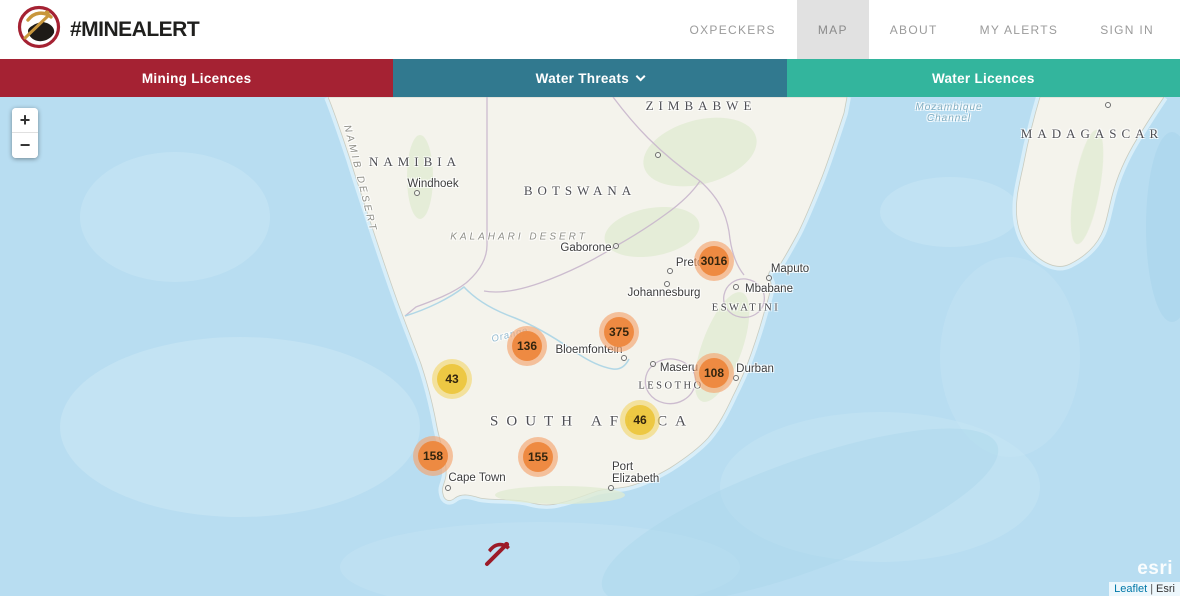 The height and width of the screenshot is (596, 1180). What do you see at coordinates (39, 29) in the screenshot?
I see `minealert-logo-icon` at bounding box center [39, 29].